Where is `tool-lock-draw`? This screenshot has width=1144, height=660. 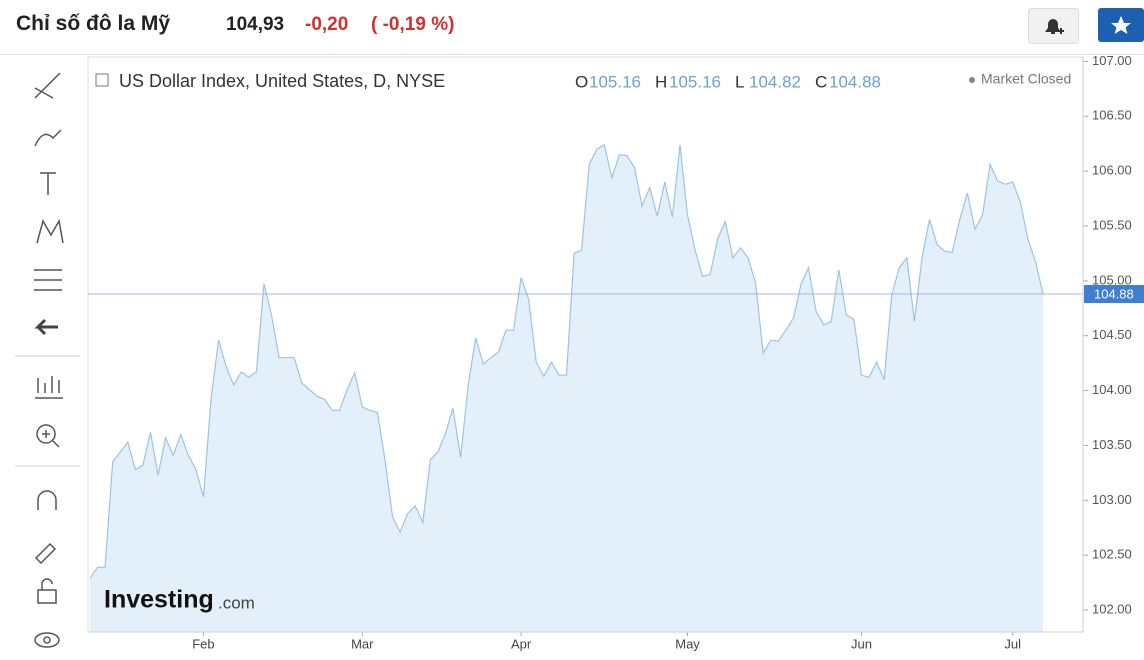
tool-lock-draw is located at coordinates (45, 553).